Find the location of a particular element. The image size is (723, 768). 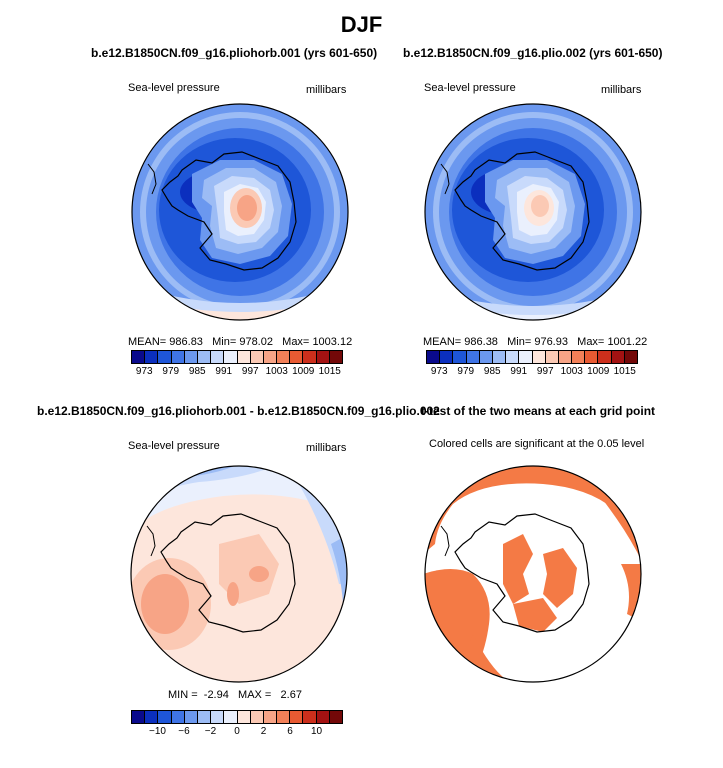

panel3-colorbar: −10 −6 −2 0 2 6 10 is located at coordinates (237, 724).